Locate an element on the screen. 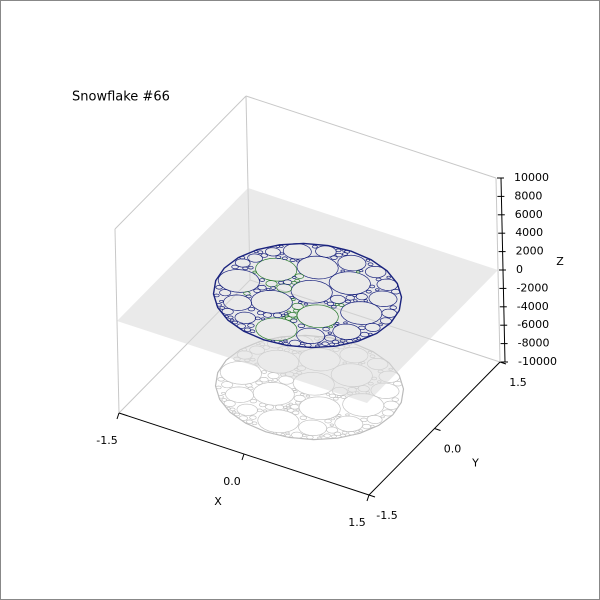 This screenshot has width=600, height=600. snowflake is located at coordinates (307, 295).